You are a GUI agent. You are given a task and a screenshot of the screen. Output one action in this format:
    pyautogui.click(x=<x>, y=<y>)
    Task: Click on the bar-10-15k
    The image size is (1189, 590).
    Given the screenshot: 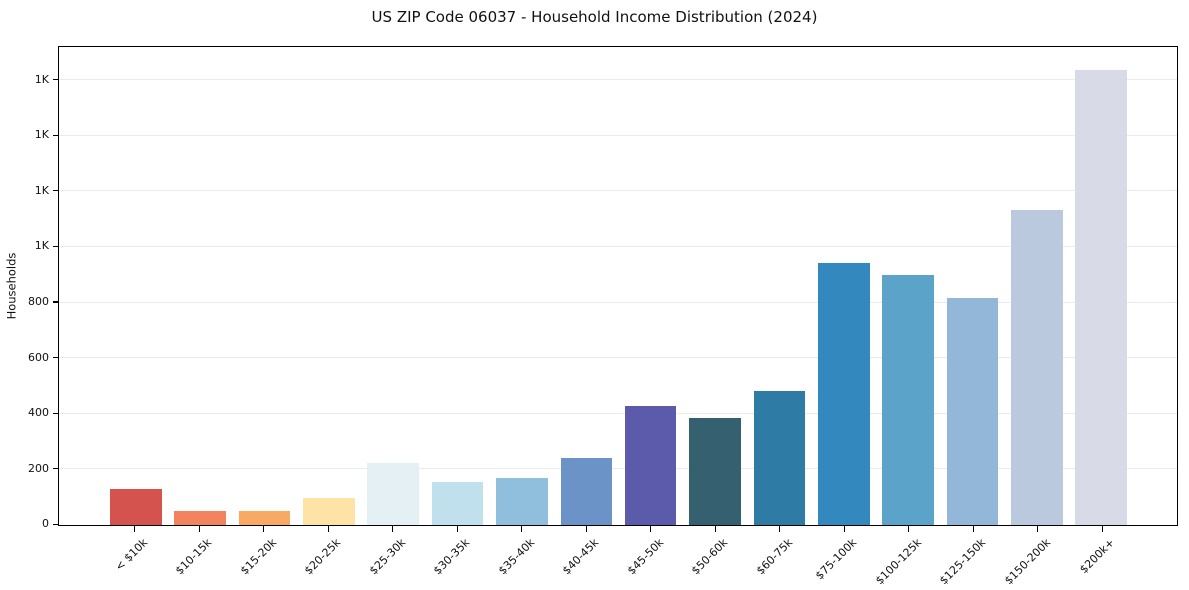 What is the action you would take?
    pyautogui.click(x=200, y=518)
    